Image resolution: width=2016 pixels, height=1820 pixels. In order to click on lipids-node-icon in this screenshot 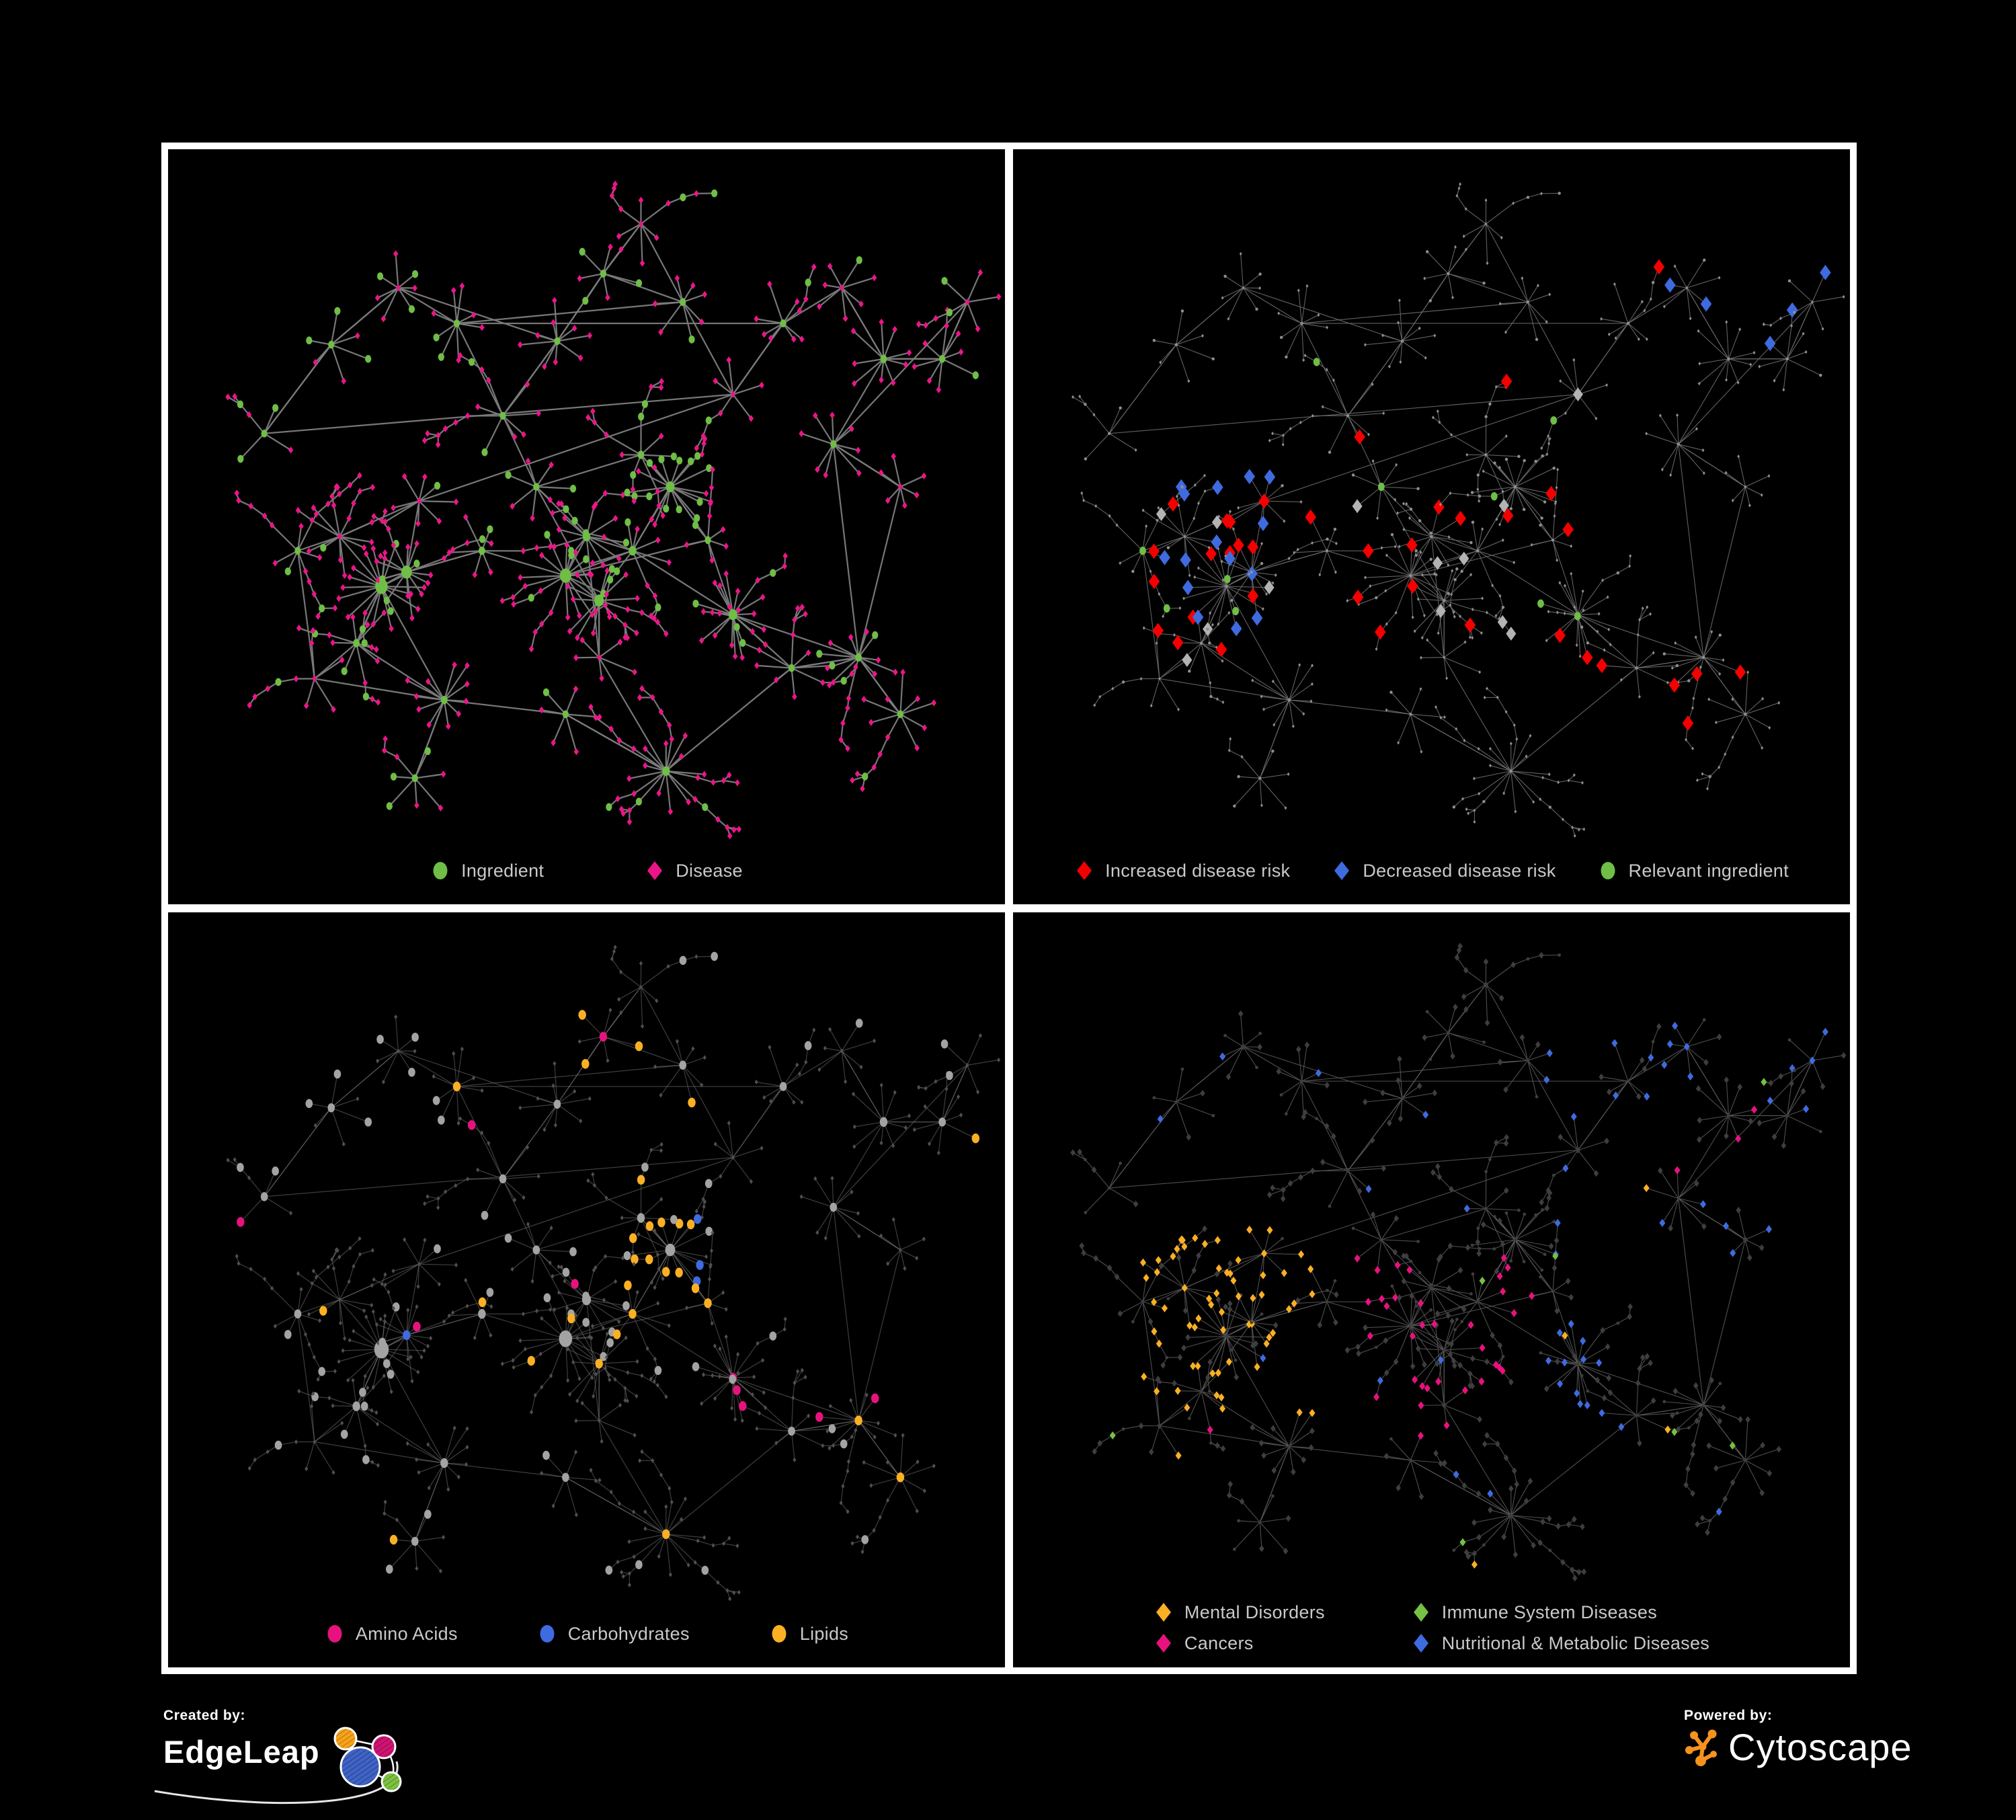, I will do `click(779, 1634)`.